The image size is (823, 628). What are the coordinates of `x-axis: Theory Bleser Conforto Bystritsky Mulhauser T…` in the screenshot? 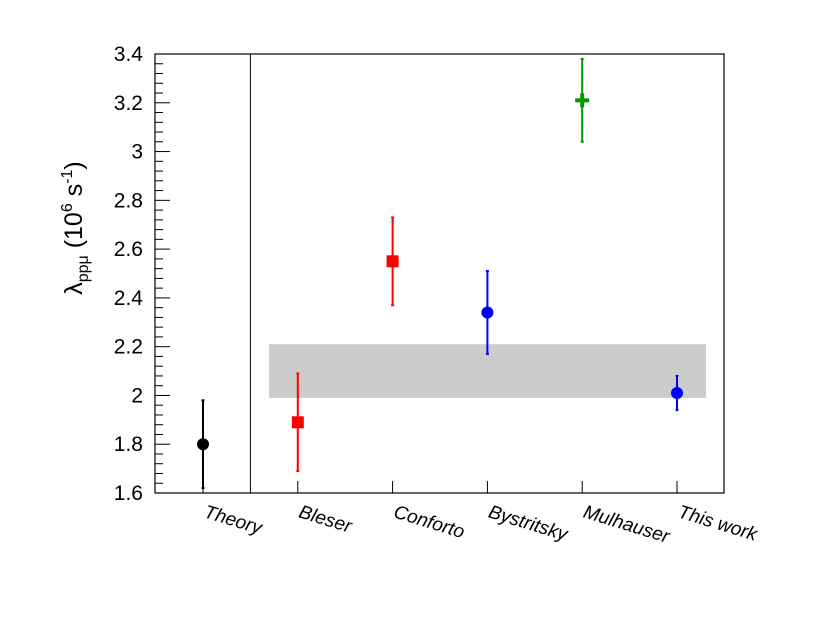 It's located at (481, 514).